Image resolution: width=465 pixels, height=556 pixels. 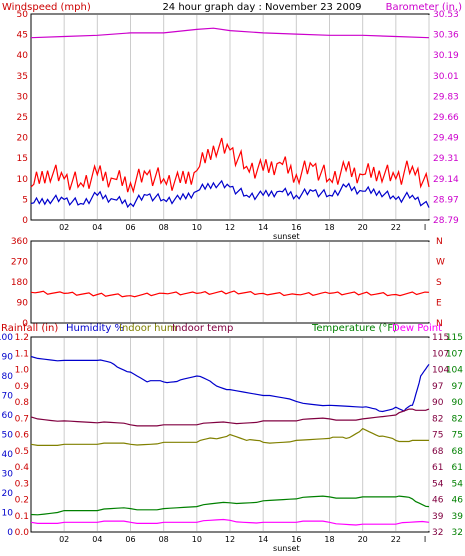 I want to click on y-tick-label-rainfall: 0.6, so click(x=22, y=436).